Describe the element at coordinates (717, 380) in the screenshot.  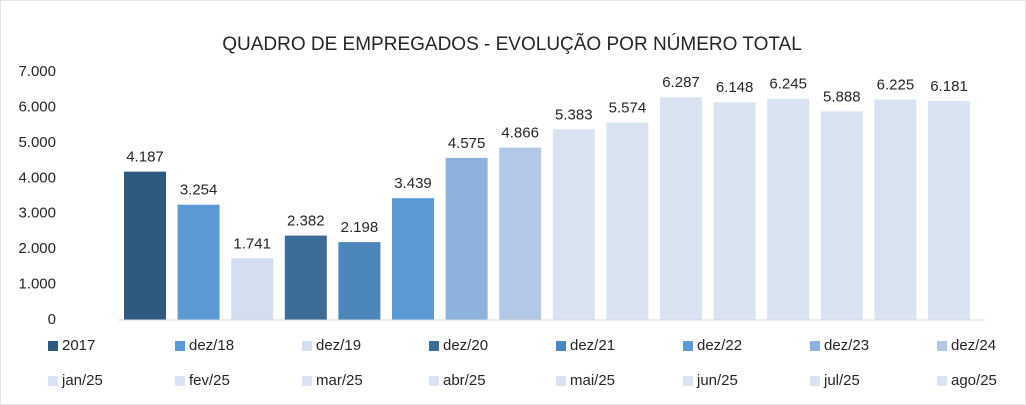
I see `legend-label: jun/25` at that location.